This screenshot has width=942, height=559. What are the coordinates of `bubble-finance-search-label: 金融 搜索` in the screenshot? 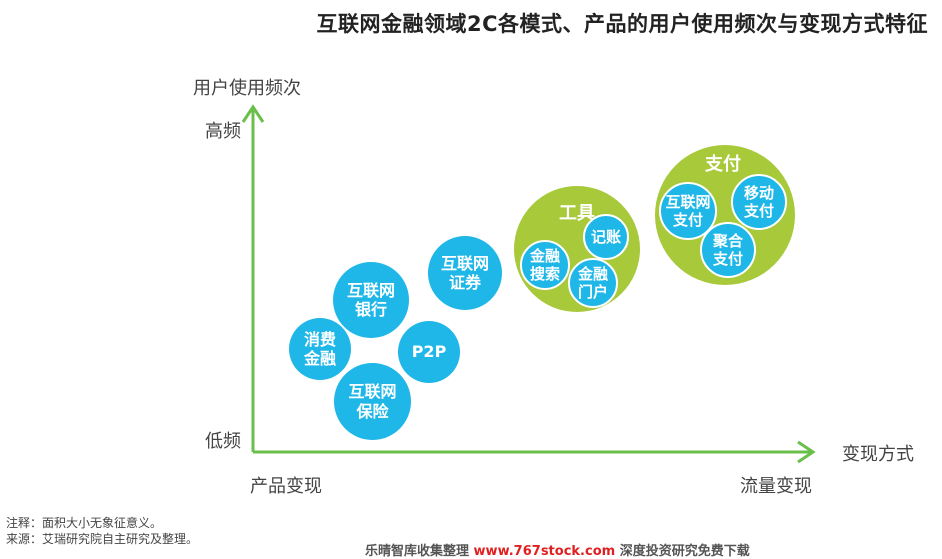 It's located at (544, 265).